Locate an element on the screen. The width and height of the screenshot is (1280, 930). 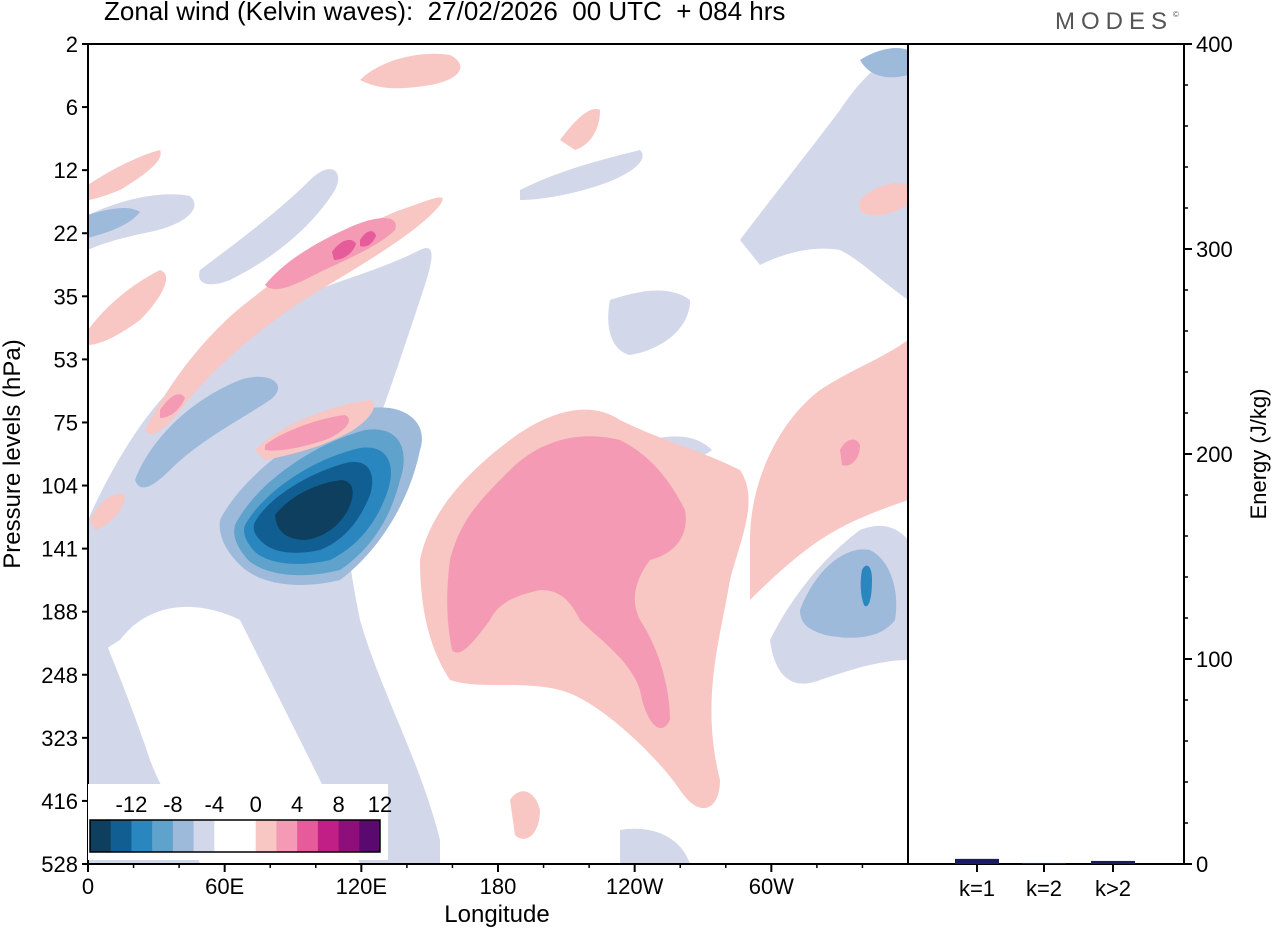
energy-category-label: k=1 is located at coordinates (977, 888).